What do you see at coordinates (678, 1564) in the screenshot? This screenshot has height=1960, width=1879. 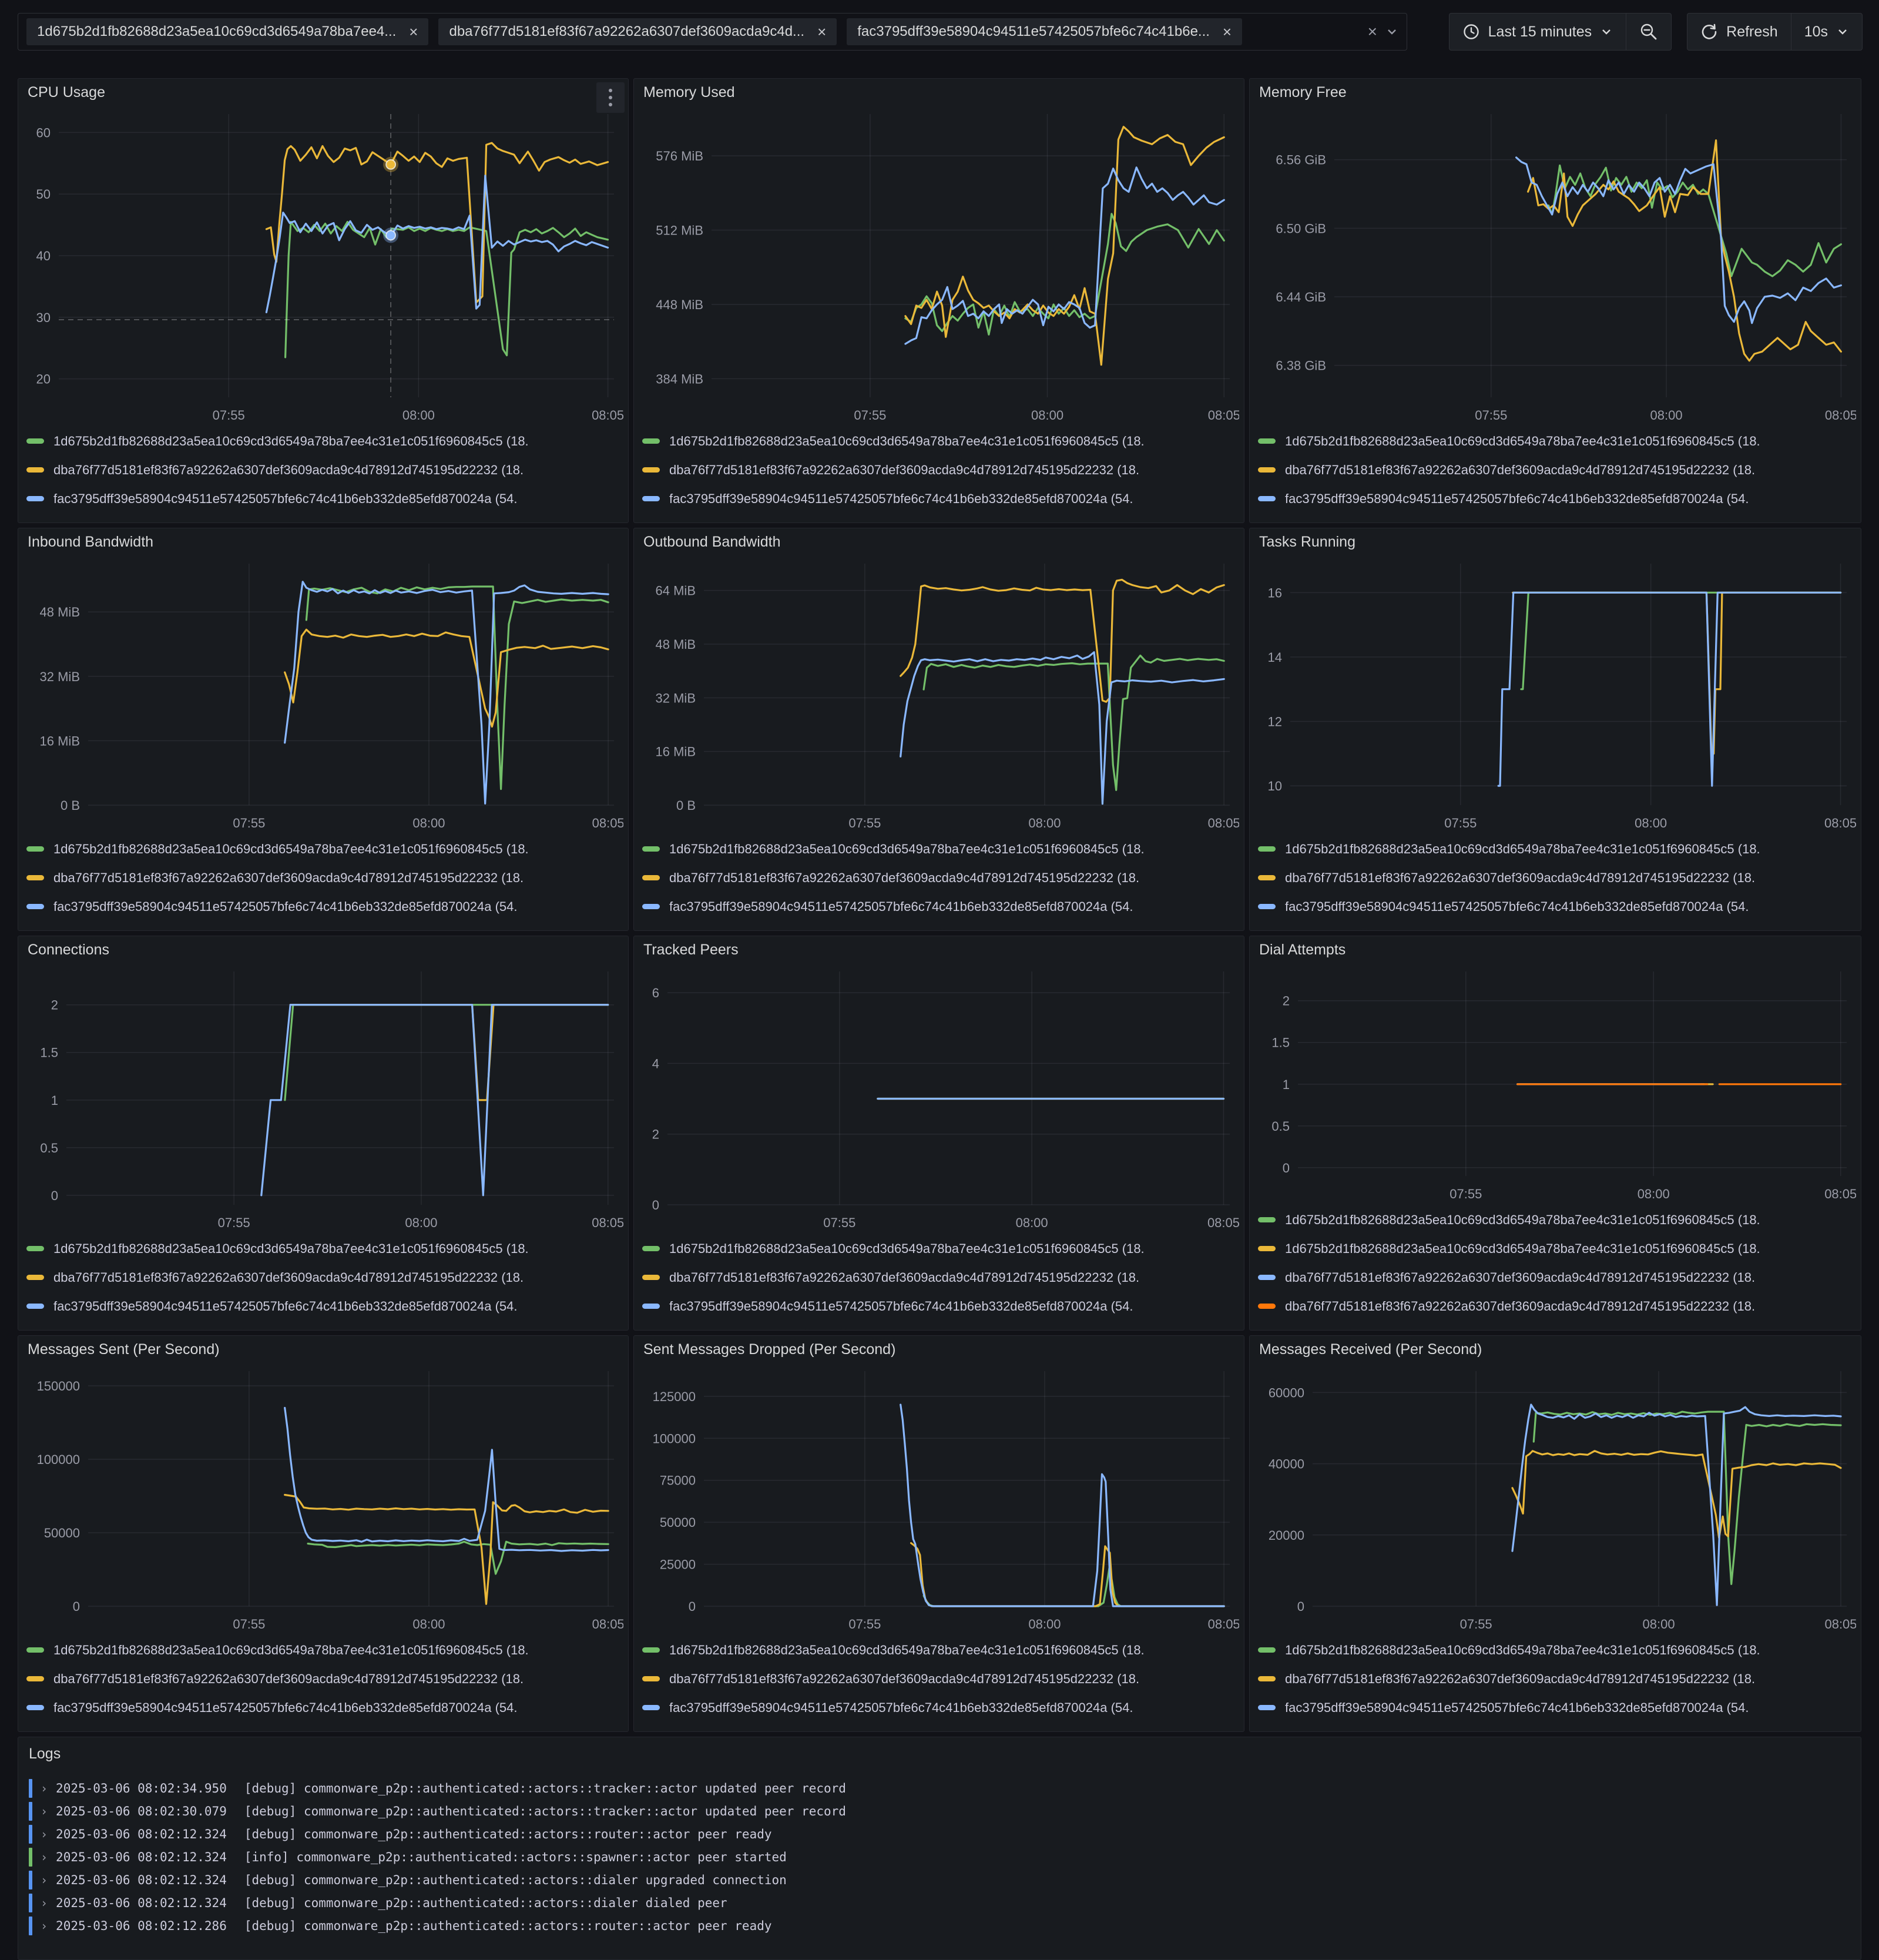 I see `svg-text: 25000` at bounding box center [678, 1564].